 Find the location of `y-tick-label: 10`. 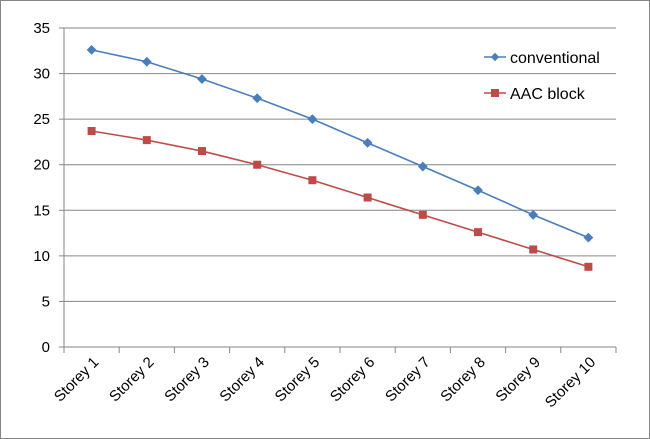

y-tick-label: 10 is located at coordinates (41, 256).